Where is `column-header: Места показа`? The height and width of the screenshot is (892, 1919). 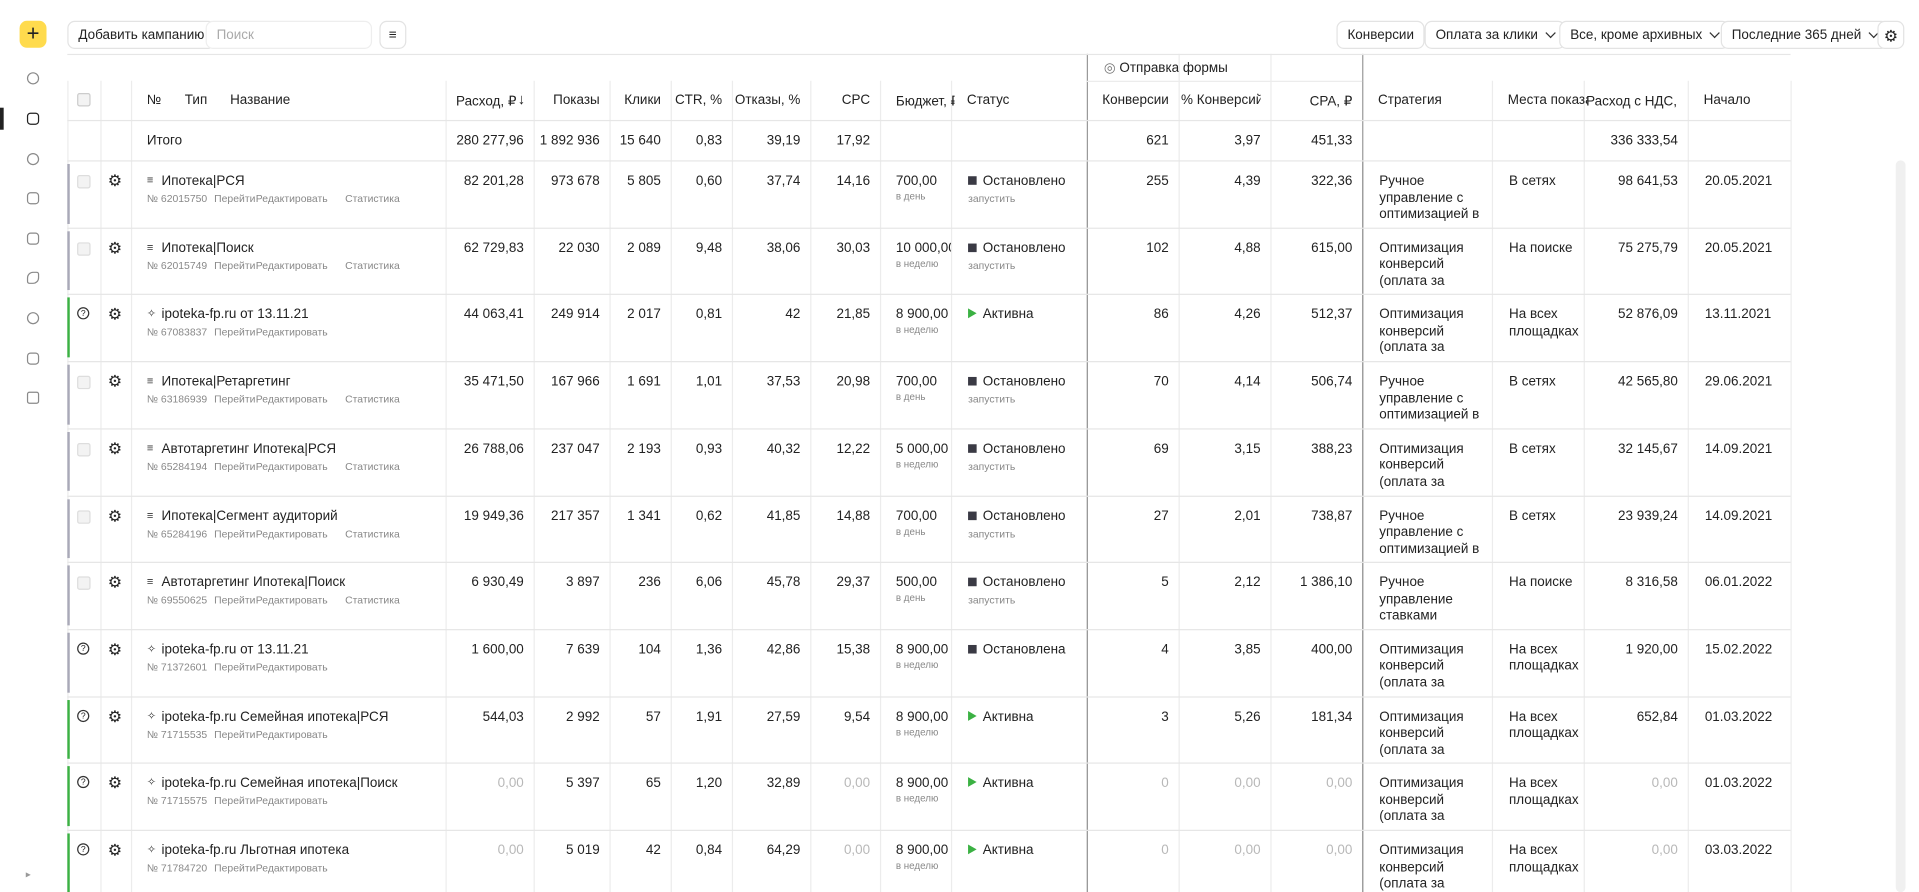 column-header: Места показа is located at coordinates (1547, 100).